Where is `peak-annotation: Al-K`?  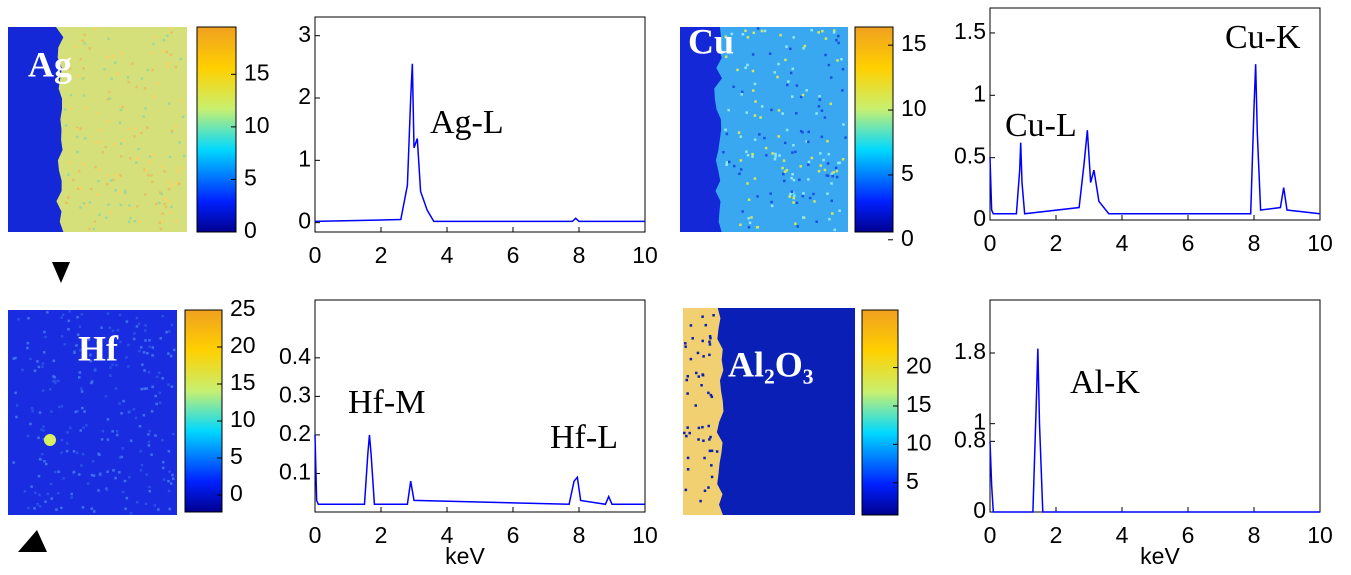
peak-annotation: Al-K is located at coordinates (1105, 382).